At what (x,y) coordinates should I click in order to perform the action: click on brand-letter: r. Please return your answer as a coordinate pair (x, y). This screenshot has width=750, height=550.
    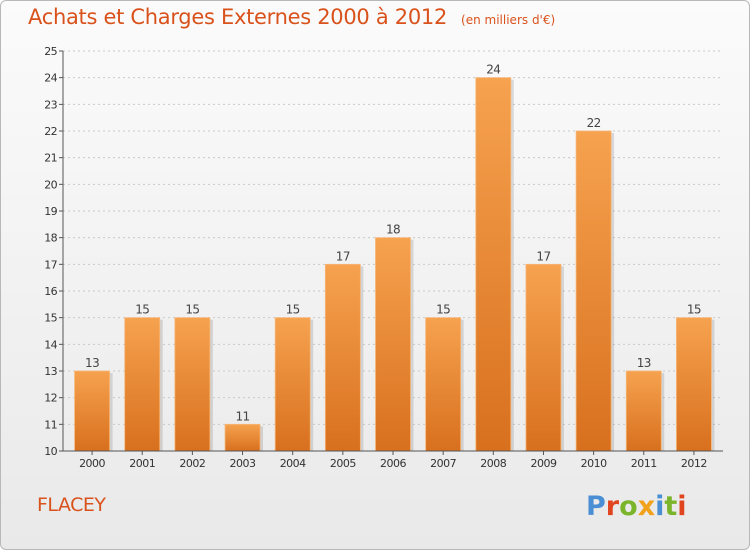
    Looking at the image, I should click on (612, 506).